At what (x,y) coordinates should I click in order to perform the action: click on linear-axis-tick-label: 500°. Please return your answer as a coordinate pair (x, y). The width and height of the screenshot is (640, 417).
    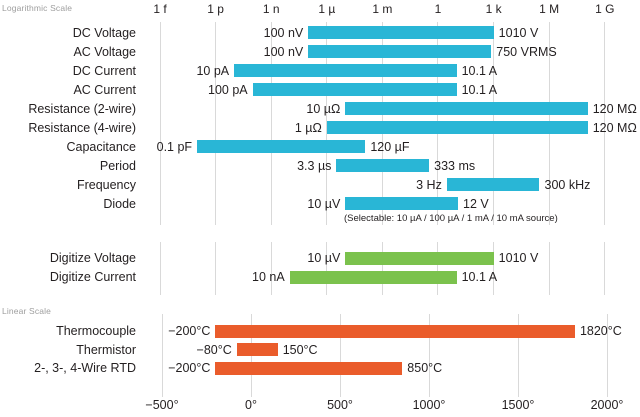
    Looking at the image, I should click on (340, 405).